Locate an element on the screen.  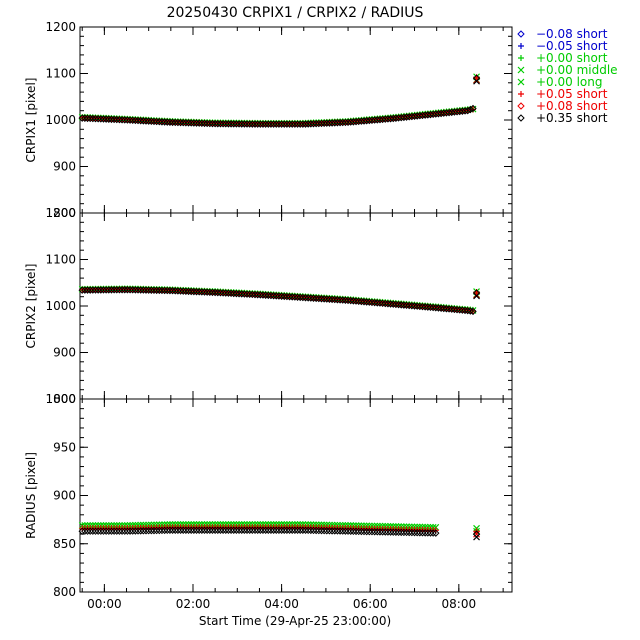
legend-label: +0.00 long is located at coordinates (569, 82).